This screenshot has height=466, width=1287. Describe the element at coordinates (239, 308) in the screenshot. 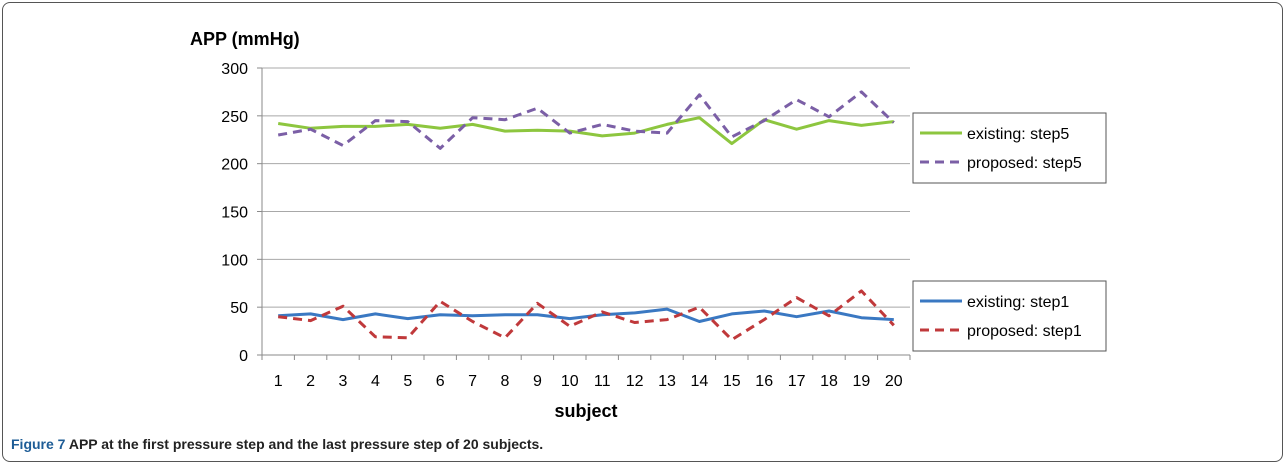

I see `y-tick-label: 50` at that location.